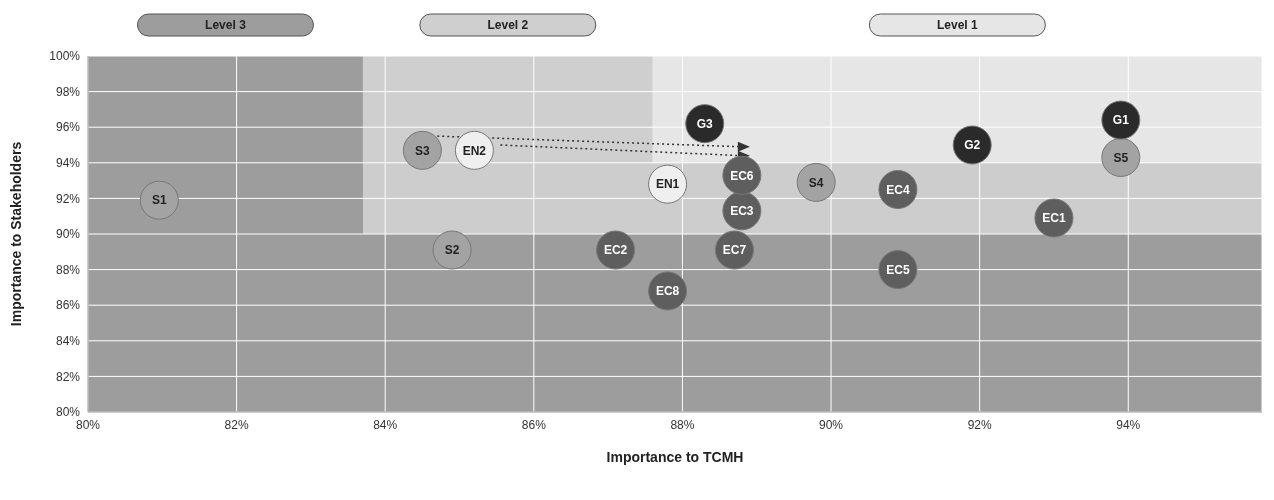 The image size is (1274, 500). What do you see at coordinates (65, 56) in the screenshot?
I see `y-tick-label: 100%` at bounding box center [65, 56].